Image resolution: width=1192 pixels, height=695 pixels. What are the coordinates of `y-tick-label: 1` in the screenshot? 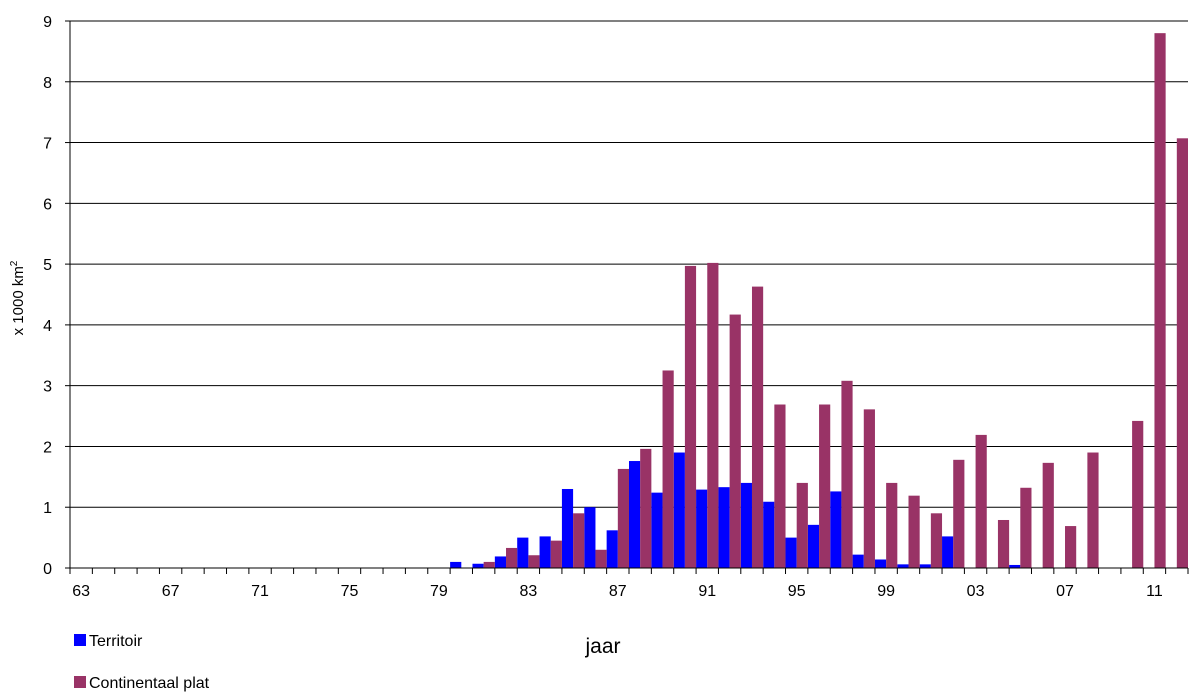 It's located at (47, 508).